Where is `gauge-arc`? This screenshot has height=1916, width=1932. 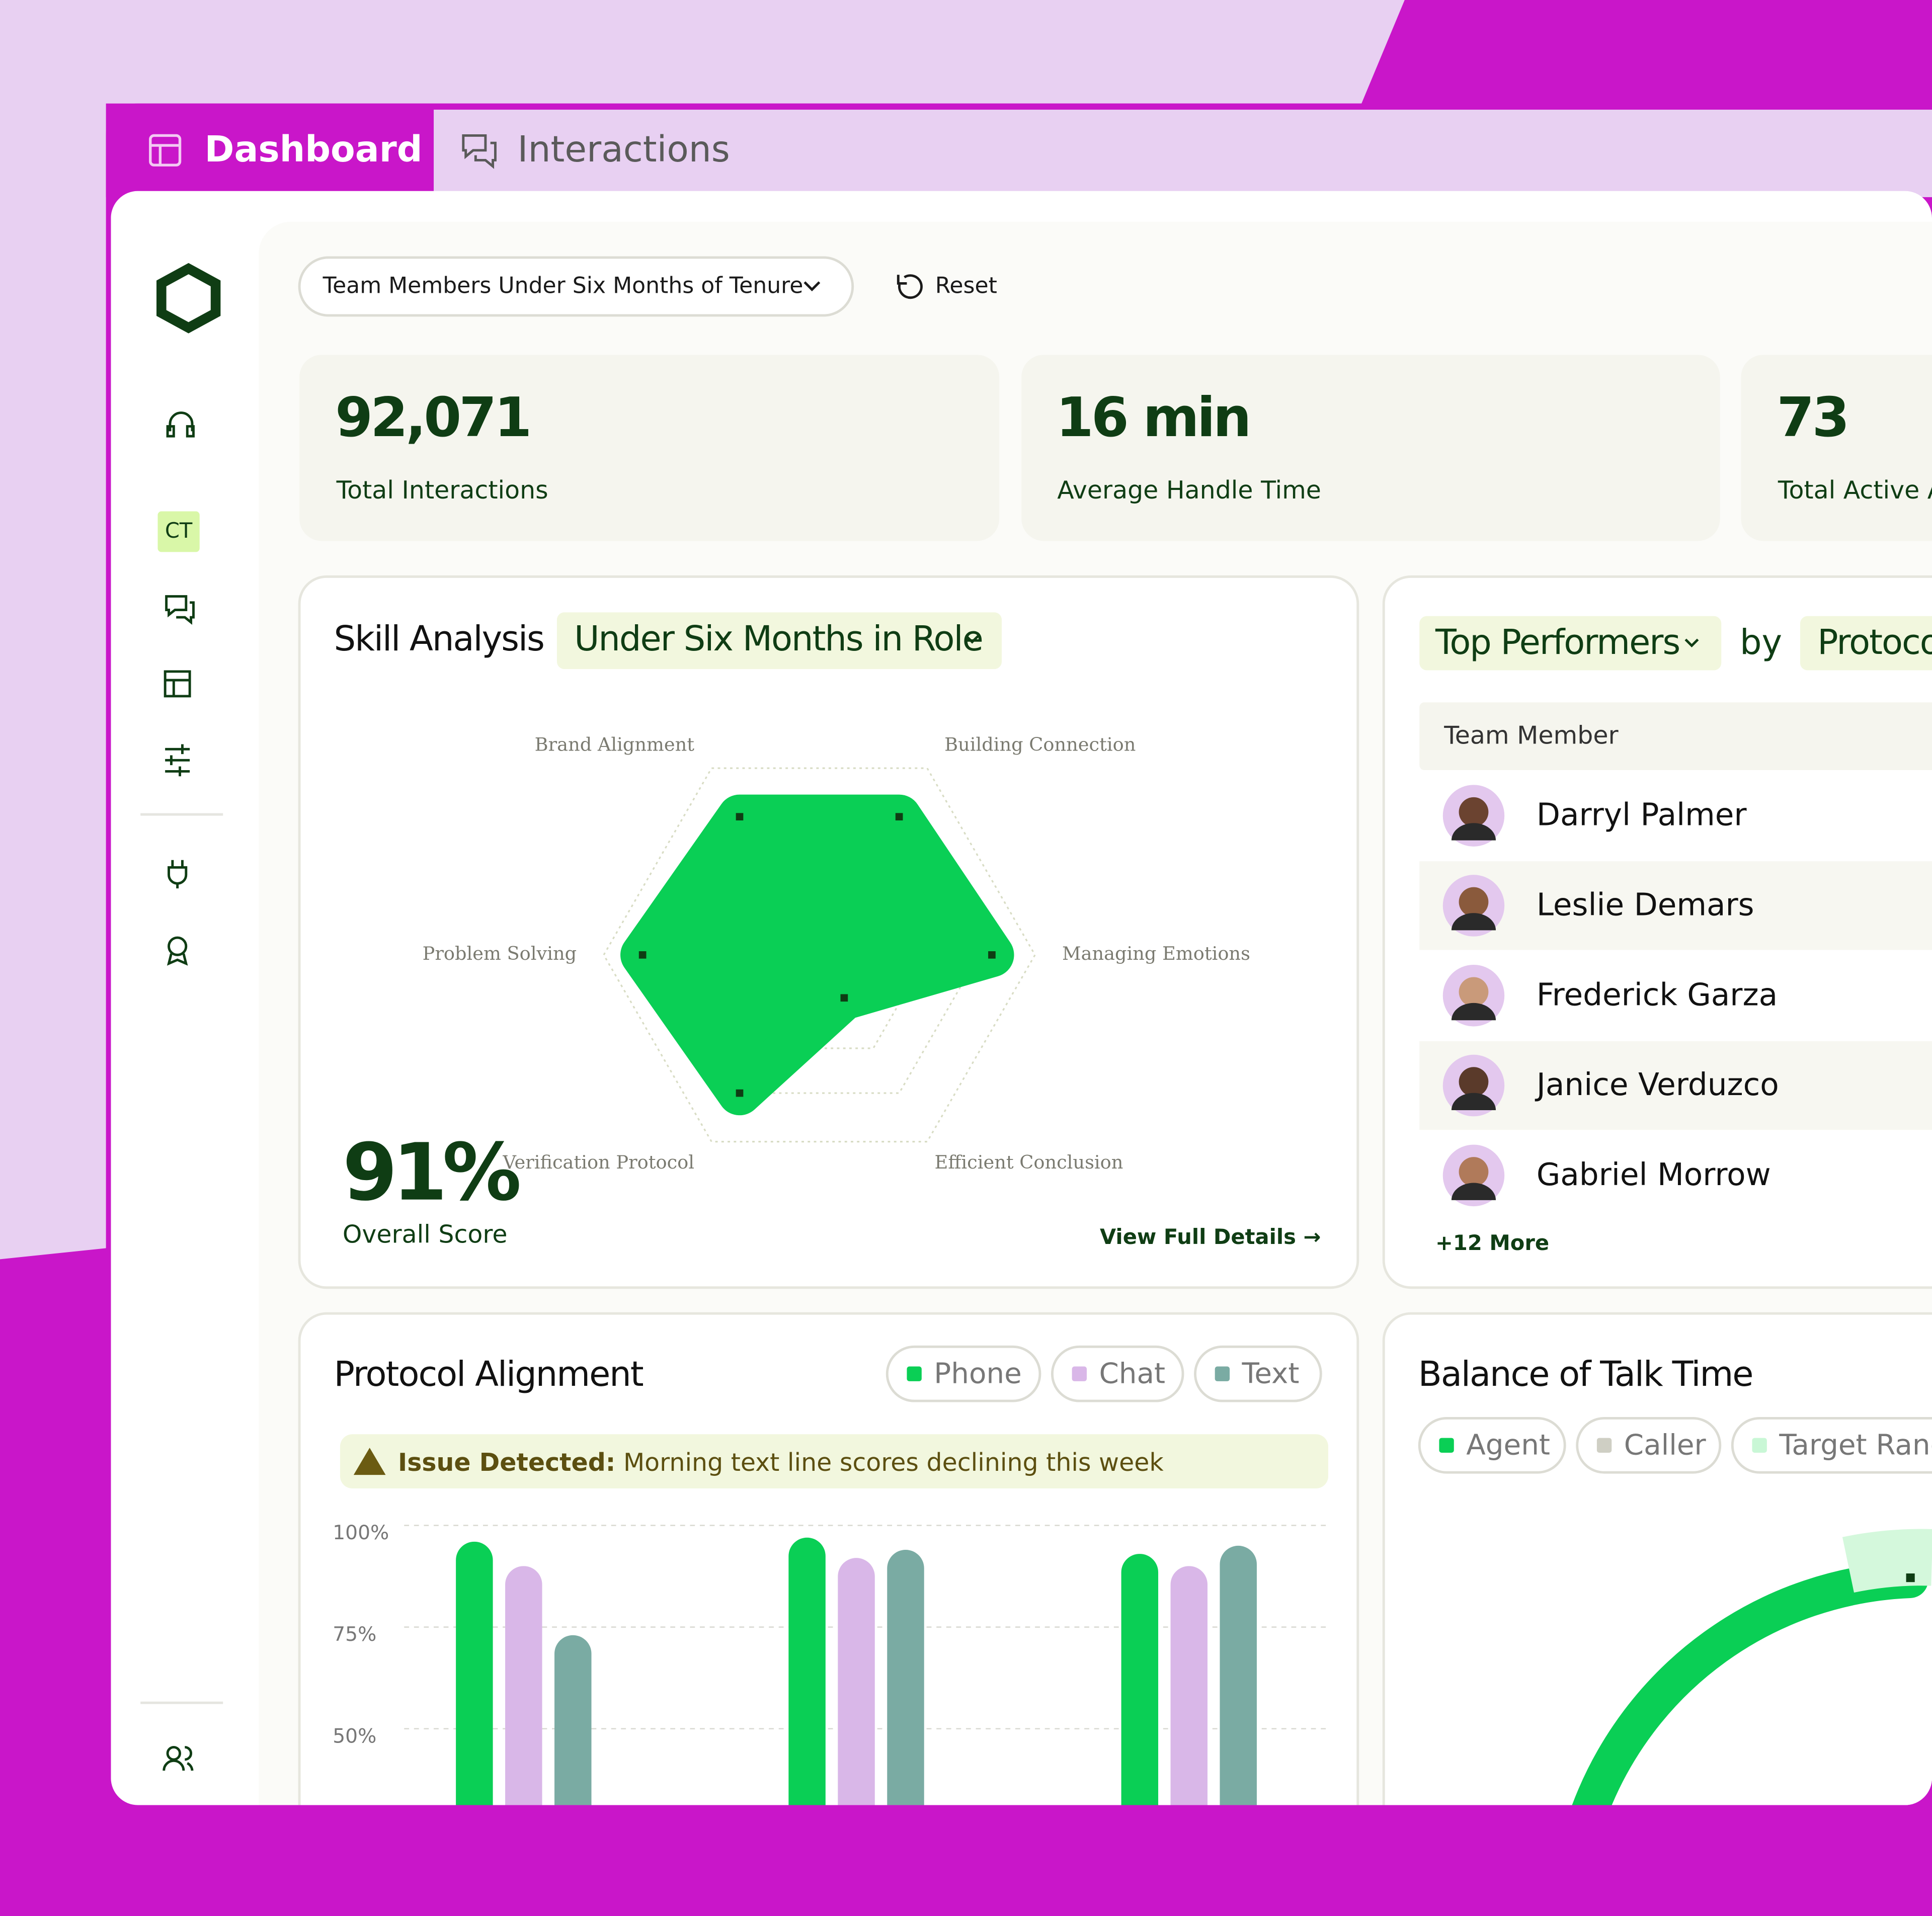
gauge-arc is located at coordinates (1749, 1683).